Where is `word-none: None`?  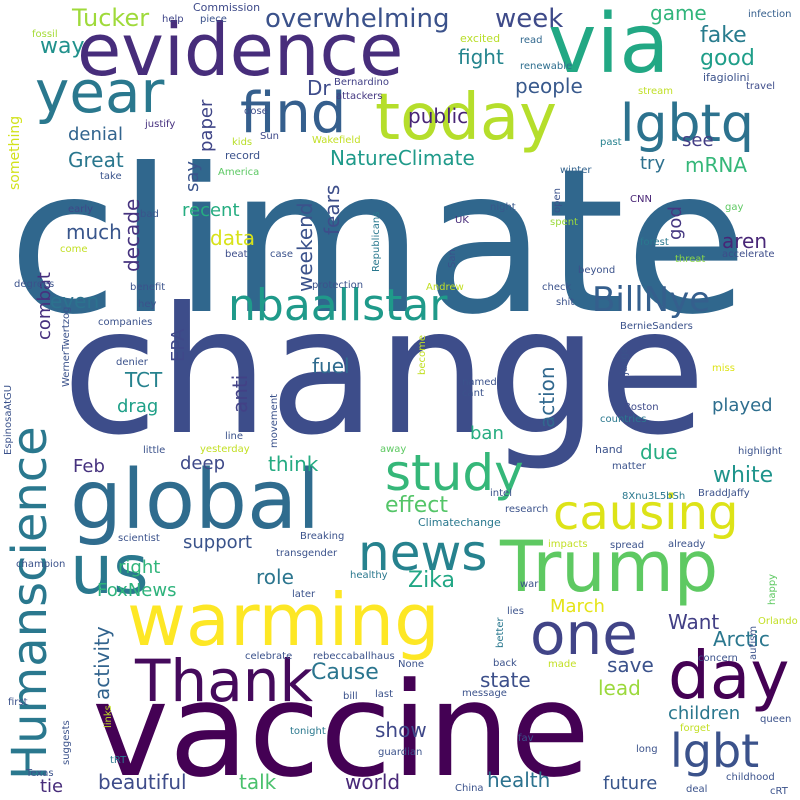 word-none: None is located at coordinates (411, 664).